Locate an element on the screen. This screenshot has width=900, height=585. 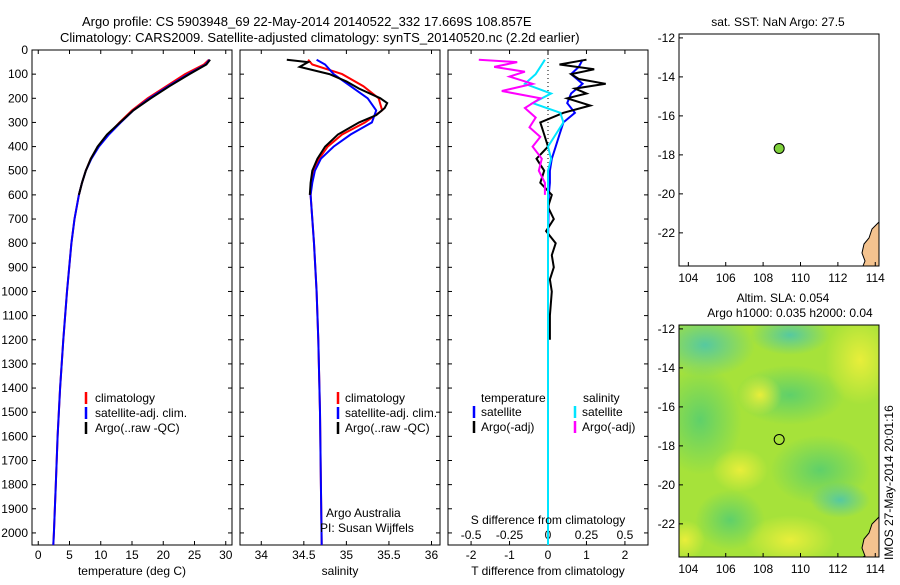
annotation-line1: Argo Australia is located at coordinates (363, 513).